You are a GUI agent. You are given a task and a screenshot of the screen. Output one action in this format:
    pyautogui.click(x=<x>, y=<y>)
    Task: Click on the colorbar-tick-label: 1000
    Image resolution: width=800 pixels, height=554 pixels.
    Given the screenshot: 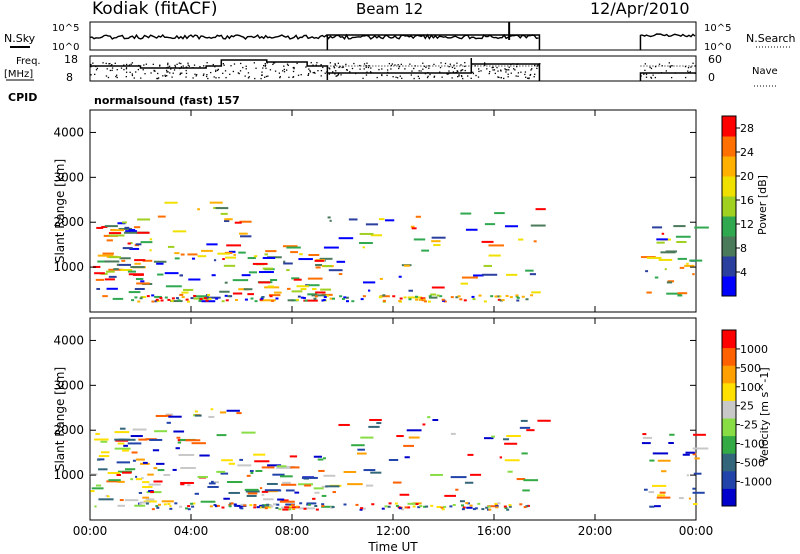 What is the action you would take?
    pyautogui.click(x=754, y=349)
    